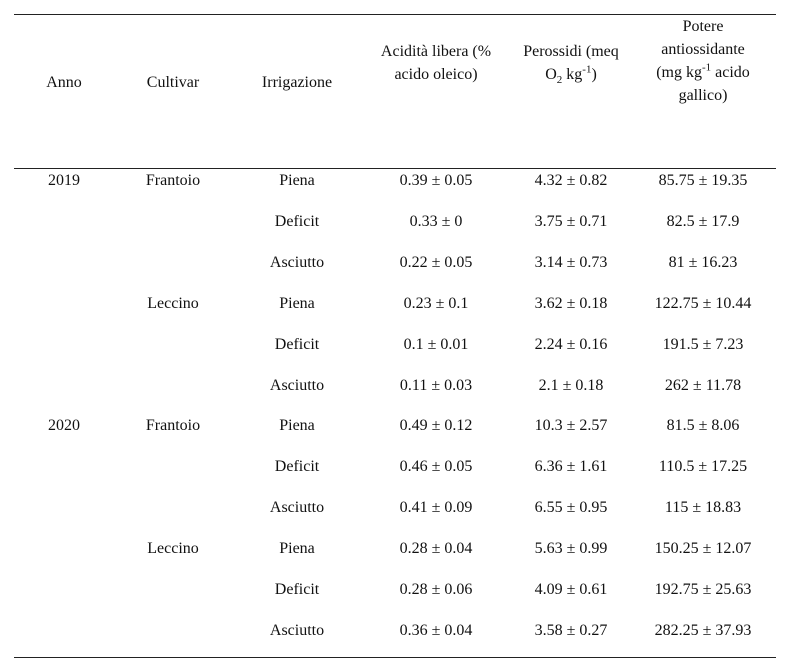 This screenshot has width=788, height=669. Describe the element at coordinates (571, 221) in the screenshot. I see `cell-perossidi: 3.75 ± 0.71` at that location.